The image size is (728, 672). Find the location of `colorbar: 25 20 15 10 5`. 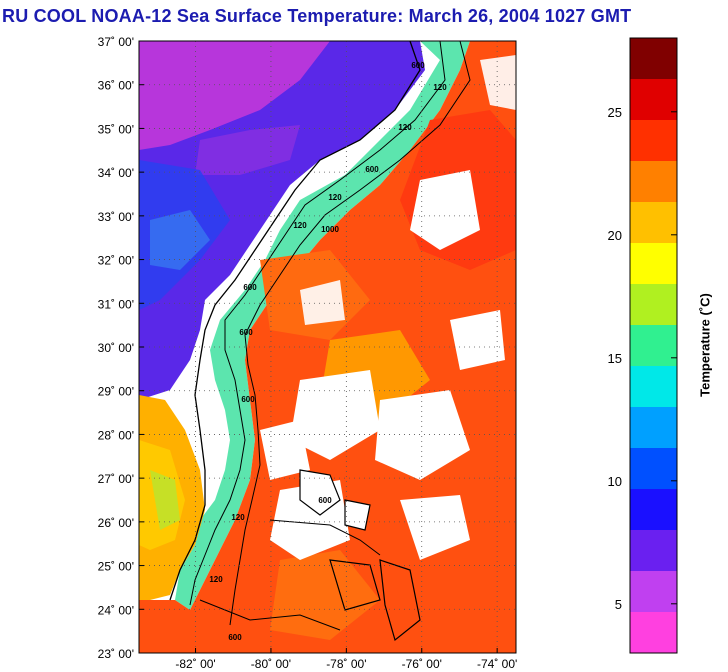

colorbar: 25 20 15 10 5 is located at coordinates (643, 345).